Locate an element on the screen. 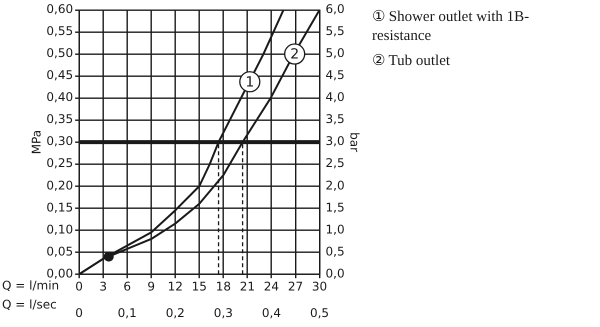 Image resolution: width=600 pixels, height=327 pixels. x2-tick-label: 0,2 is located at coordinates (175, 313).